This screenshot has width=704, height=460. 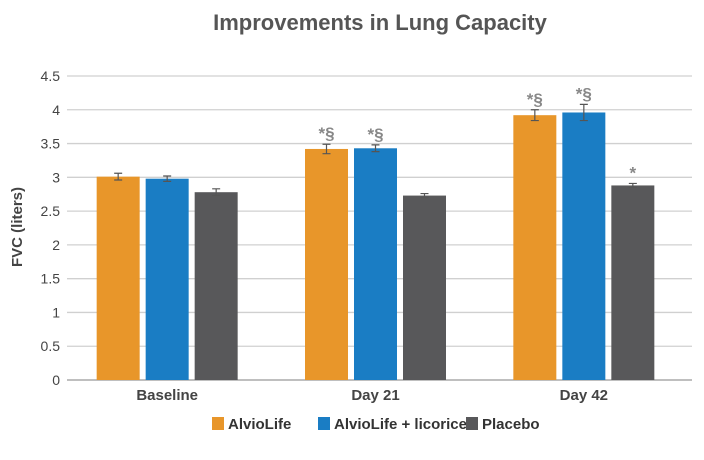 What do you see at coordinates (56, 245) in the screenshot?
I see `y-tick-label: 2` at bounding box center [56, 245].